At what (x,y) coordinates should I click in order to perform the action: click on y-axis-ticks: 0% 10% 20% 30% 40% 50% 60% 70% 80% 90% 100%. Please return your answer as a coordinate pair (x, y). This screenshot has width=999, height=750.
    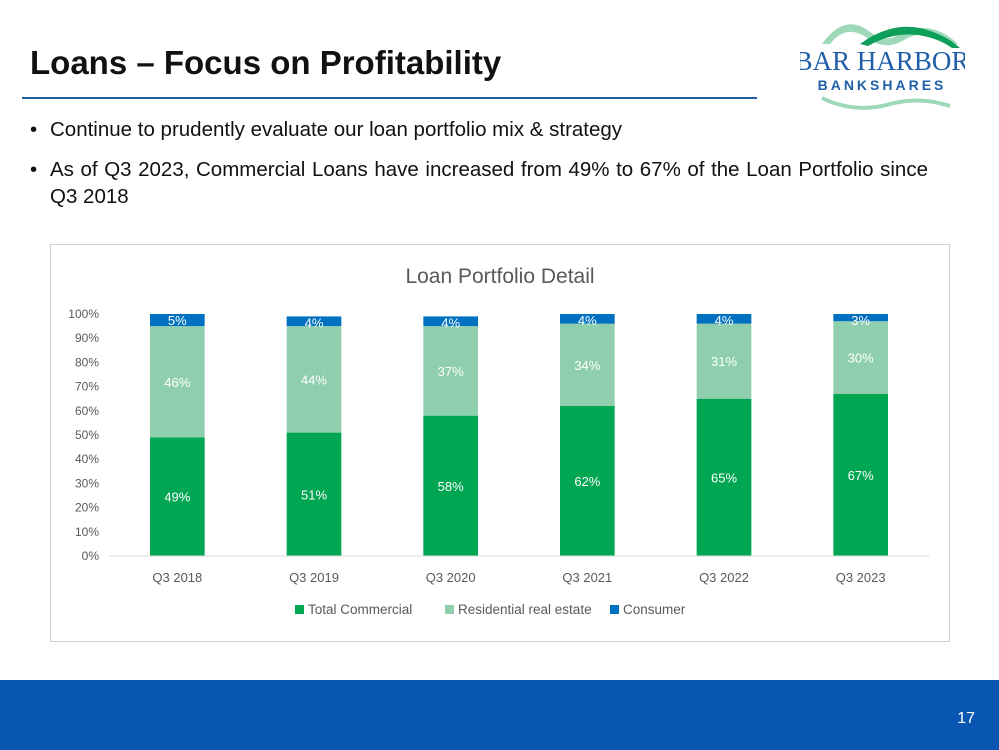
    Looking at the image, I should click on (83, 435).